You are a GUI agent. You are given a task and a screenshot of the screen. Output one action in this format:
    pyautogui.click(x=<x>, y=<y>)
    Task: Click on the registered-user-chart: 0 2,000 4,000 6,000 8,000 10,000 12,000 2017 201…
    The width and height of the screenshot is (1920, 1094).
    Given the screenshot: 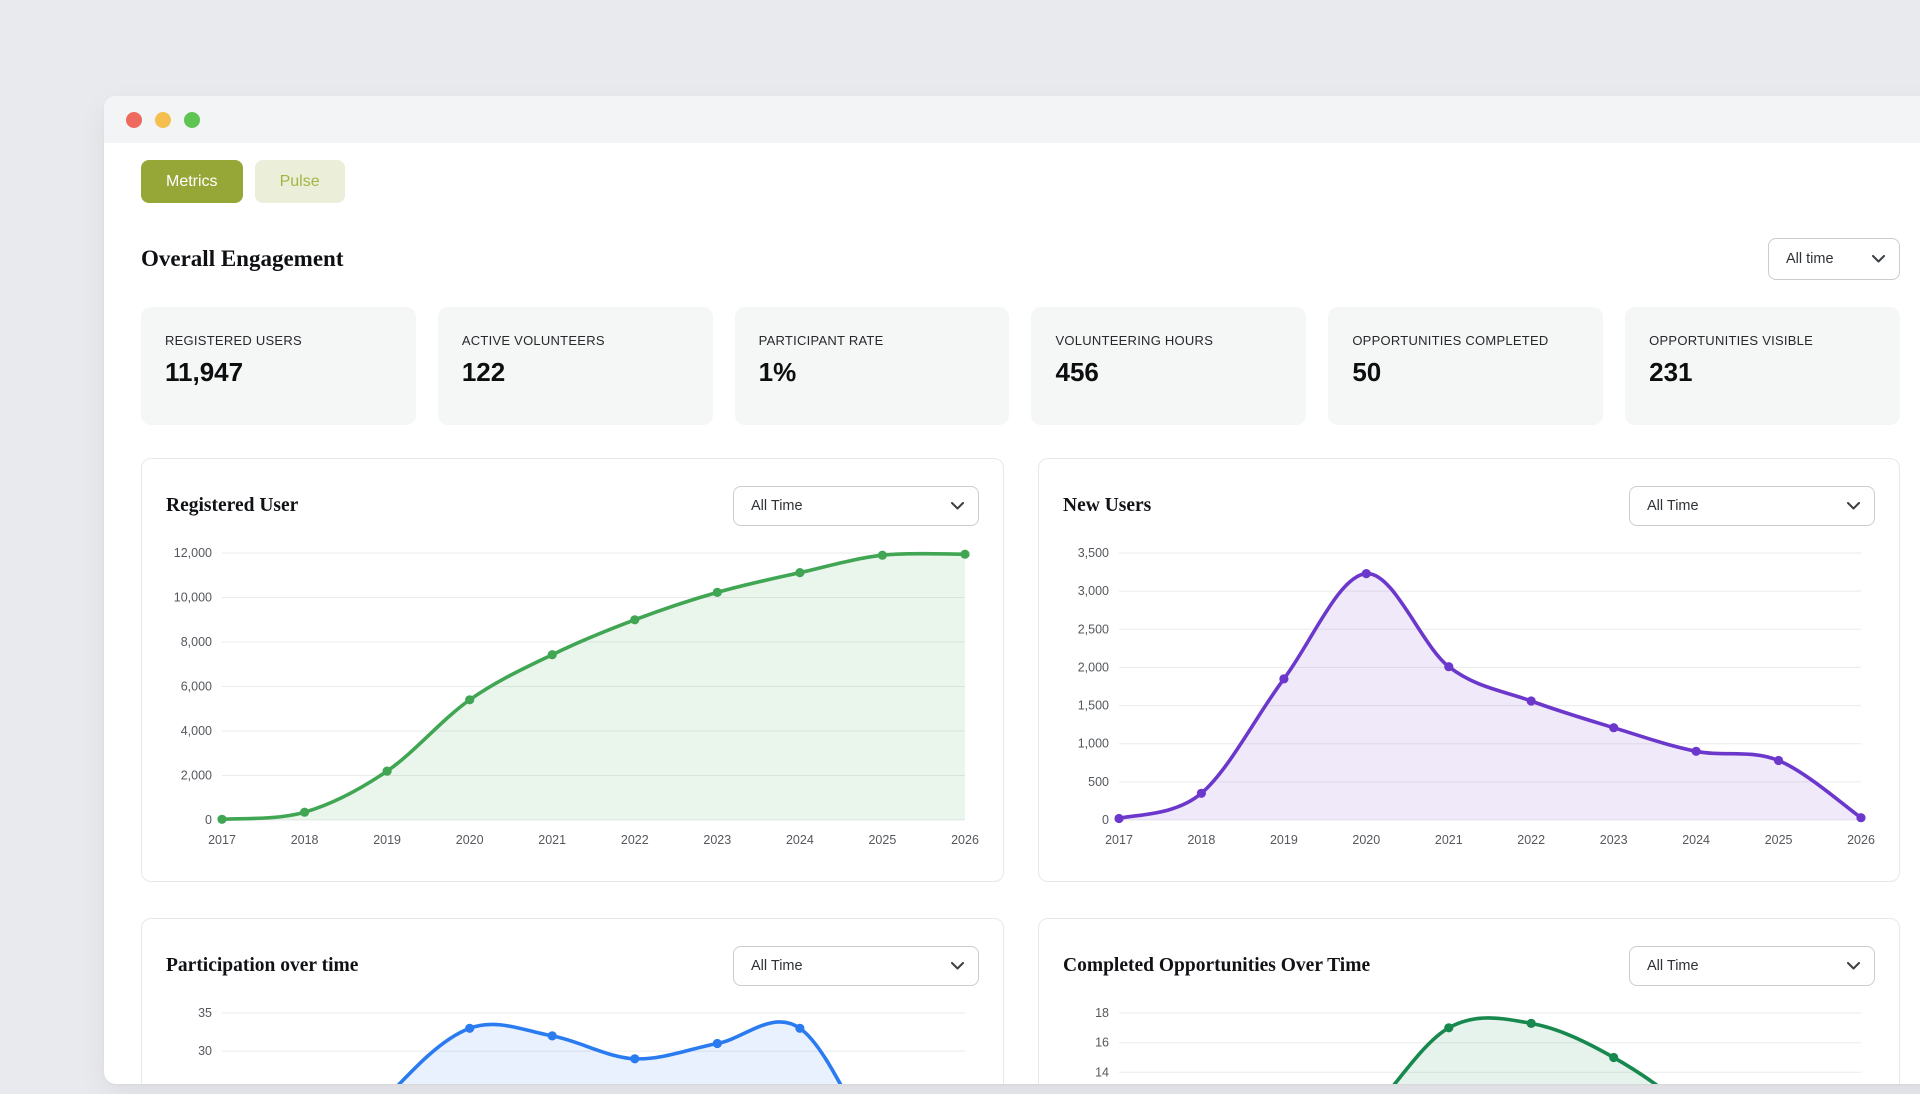 What is the action you would take?
    pyautogui.click(x=572, y=699)
    